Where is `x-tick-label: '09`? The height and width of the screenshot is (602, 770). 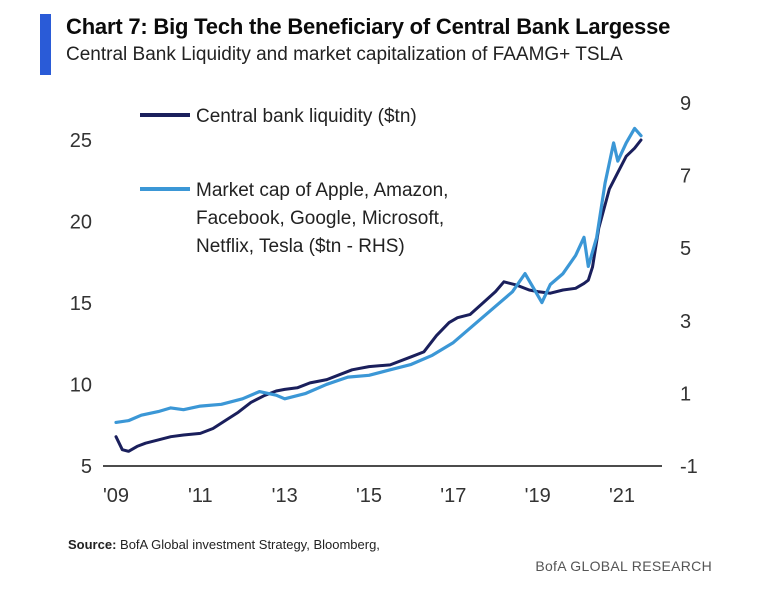
x-tick-label: '09 is located at coordinates (116, 496).